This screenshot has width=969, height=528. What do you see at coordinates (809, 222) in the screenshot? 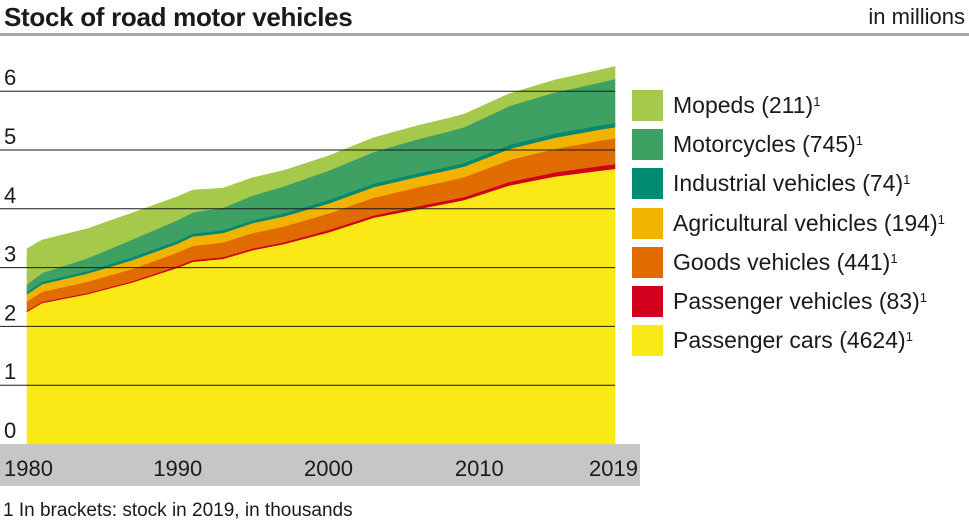
I see `legend-label: Agricultural vehicles (194)1` at bounding box center [809, 222].